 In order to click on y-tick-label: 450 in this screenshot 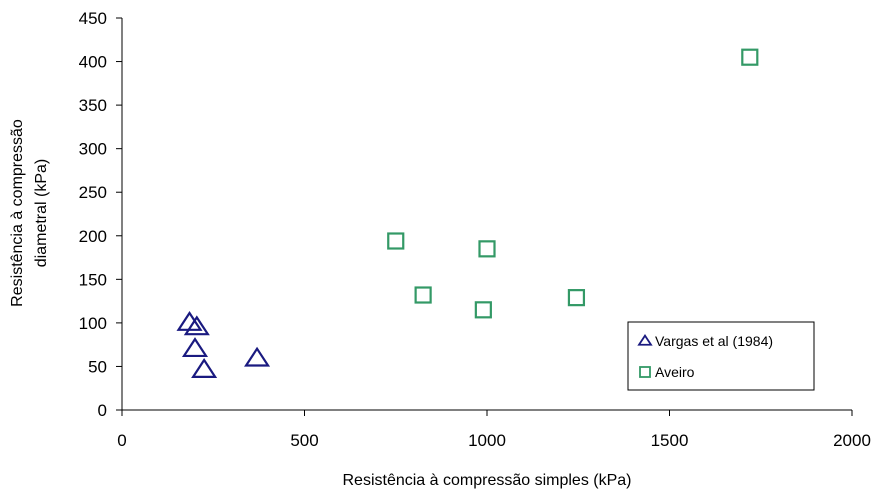, I will do `click(93, 18)`.